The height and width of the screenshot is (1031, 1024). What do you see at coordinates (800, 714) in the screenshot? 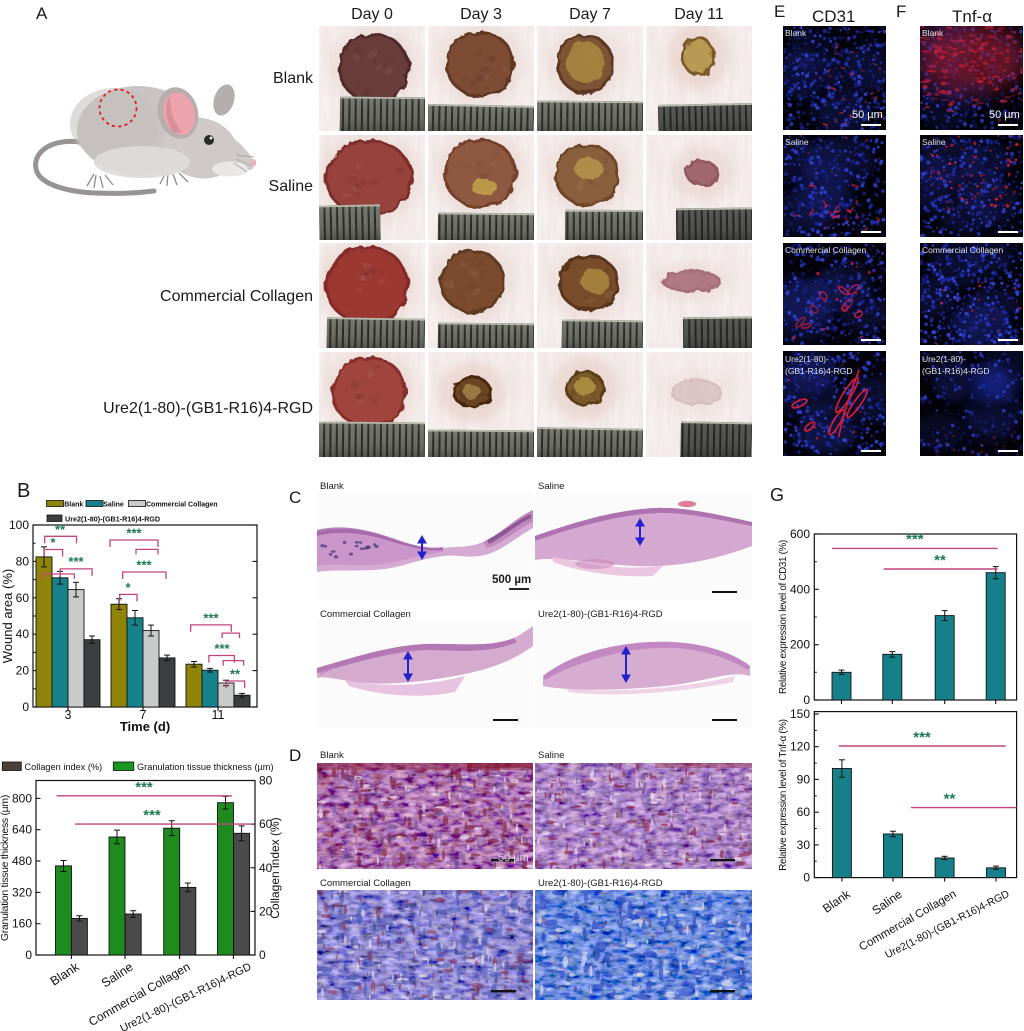
I see `svg-text: 150` at bounding box center [800, 714].